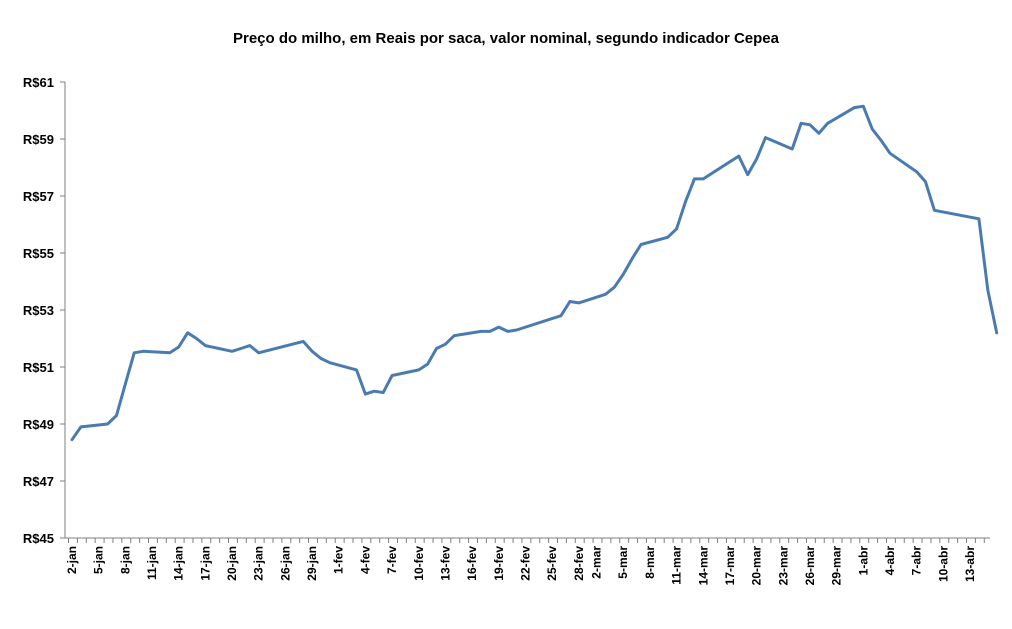  I want to click on x-tick-label: 23-jan, so click(259, 563).